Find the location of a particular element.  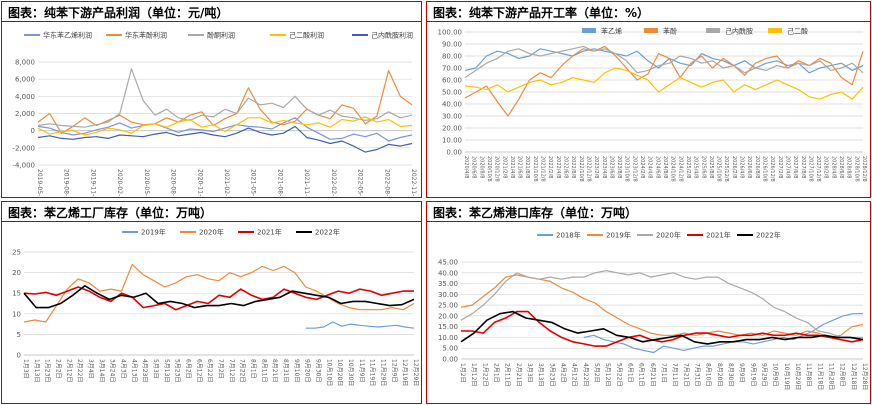

x-tick-label: 10月20日 is located at coordinates (339, 372).